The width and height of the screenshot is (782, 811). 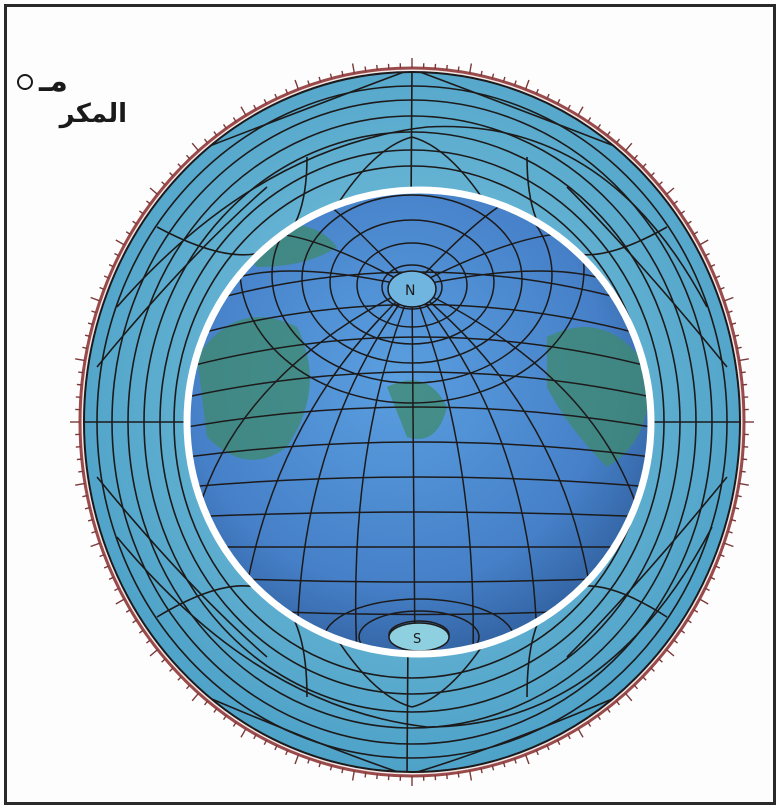 I want to click on circle-outline-icon, so click(x=25, y=82).